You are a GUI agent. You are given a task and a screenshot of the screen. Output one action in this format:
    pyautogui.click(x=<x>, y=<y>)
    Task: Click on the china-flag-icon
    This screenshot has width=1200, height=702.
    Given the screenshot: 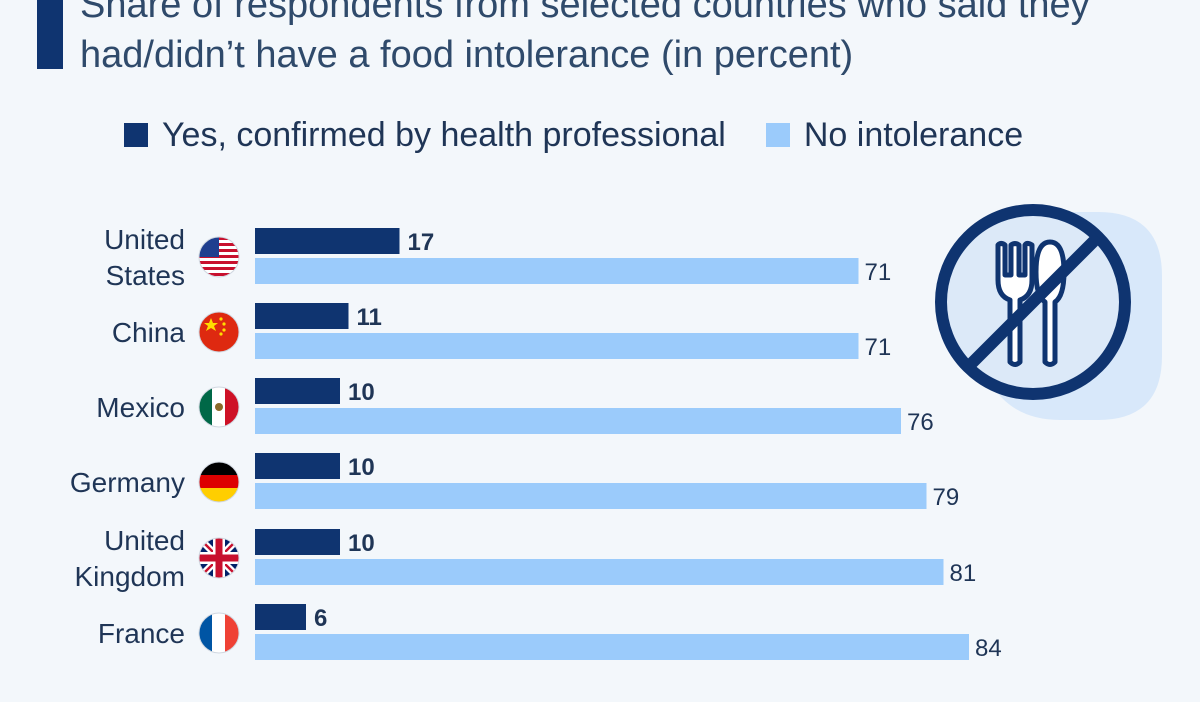 What is the action you would take?
    pyautogui.click(x=219, y=332)
    